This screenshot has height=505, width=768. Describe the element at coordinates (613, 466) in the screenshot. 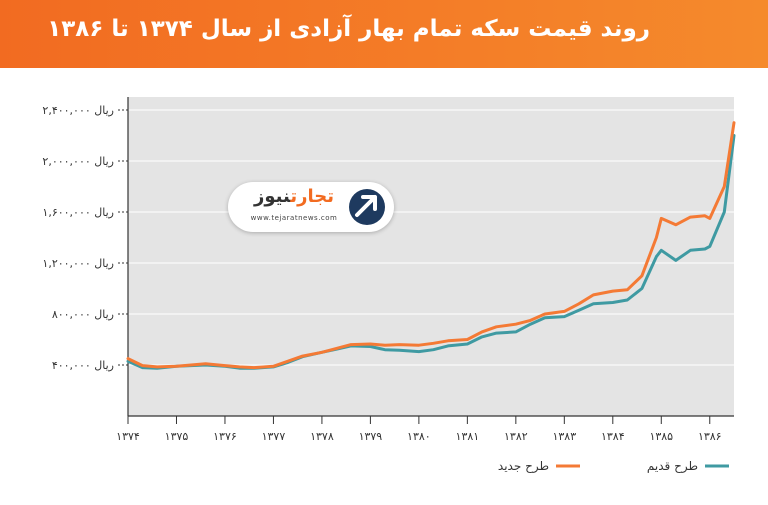

I see `legend: طرح جدید طرح قدیم` at that location.